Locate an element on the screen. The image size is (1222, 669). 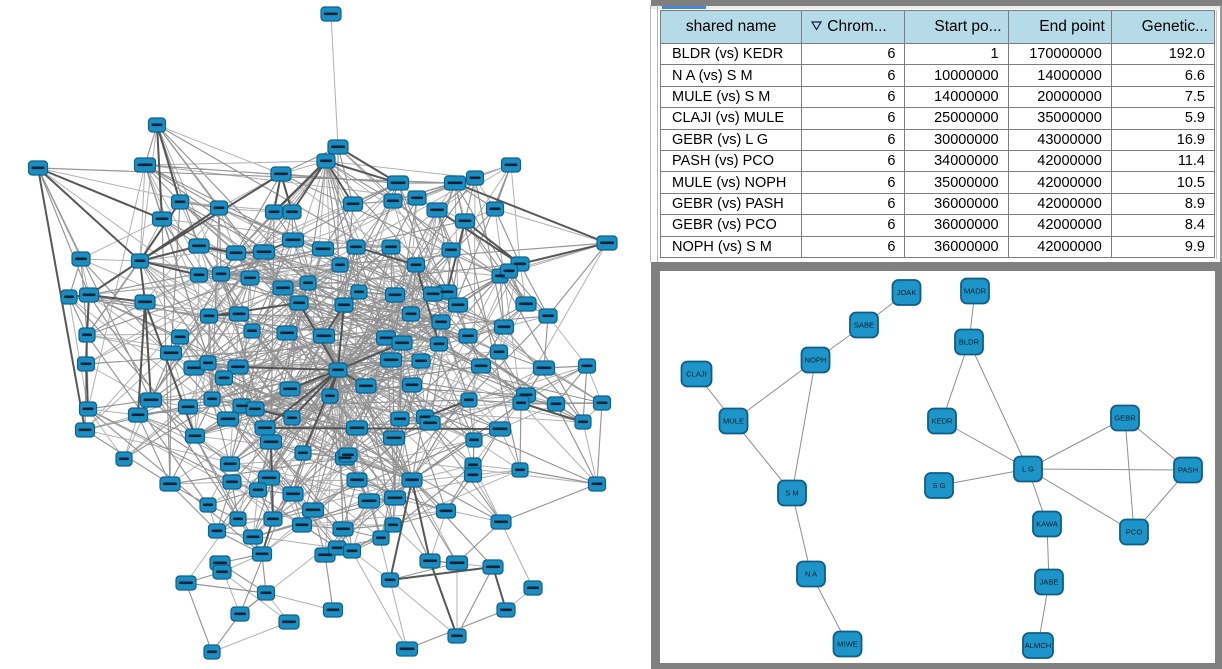
svg-text: SABE is located at coordinates (864, 324).